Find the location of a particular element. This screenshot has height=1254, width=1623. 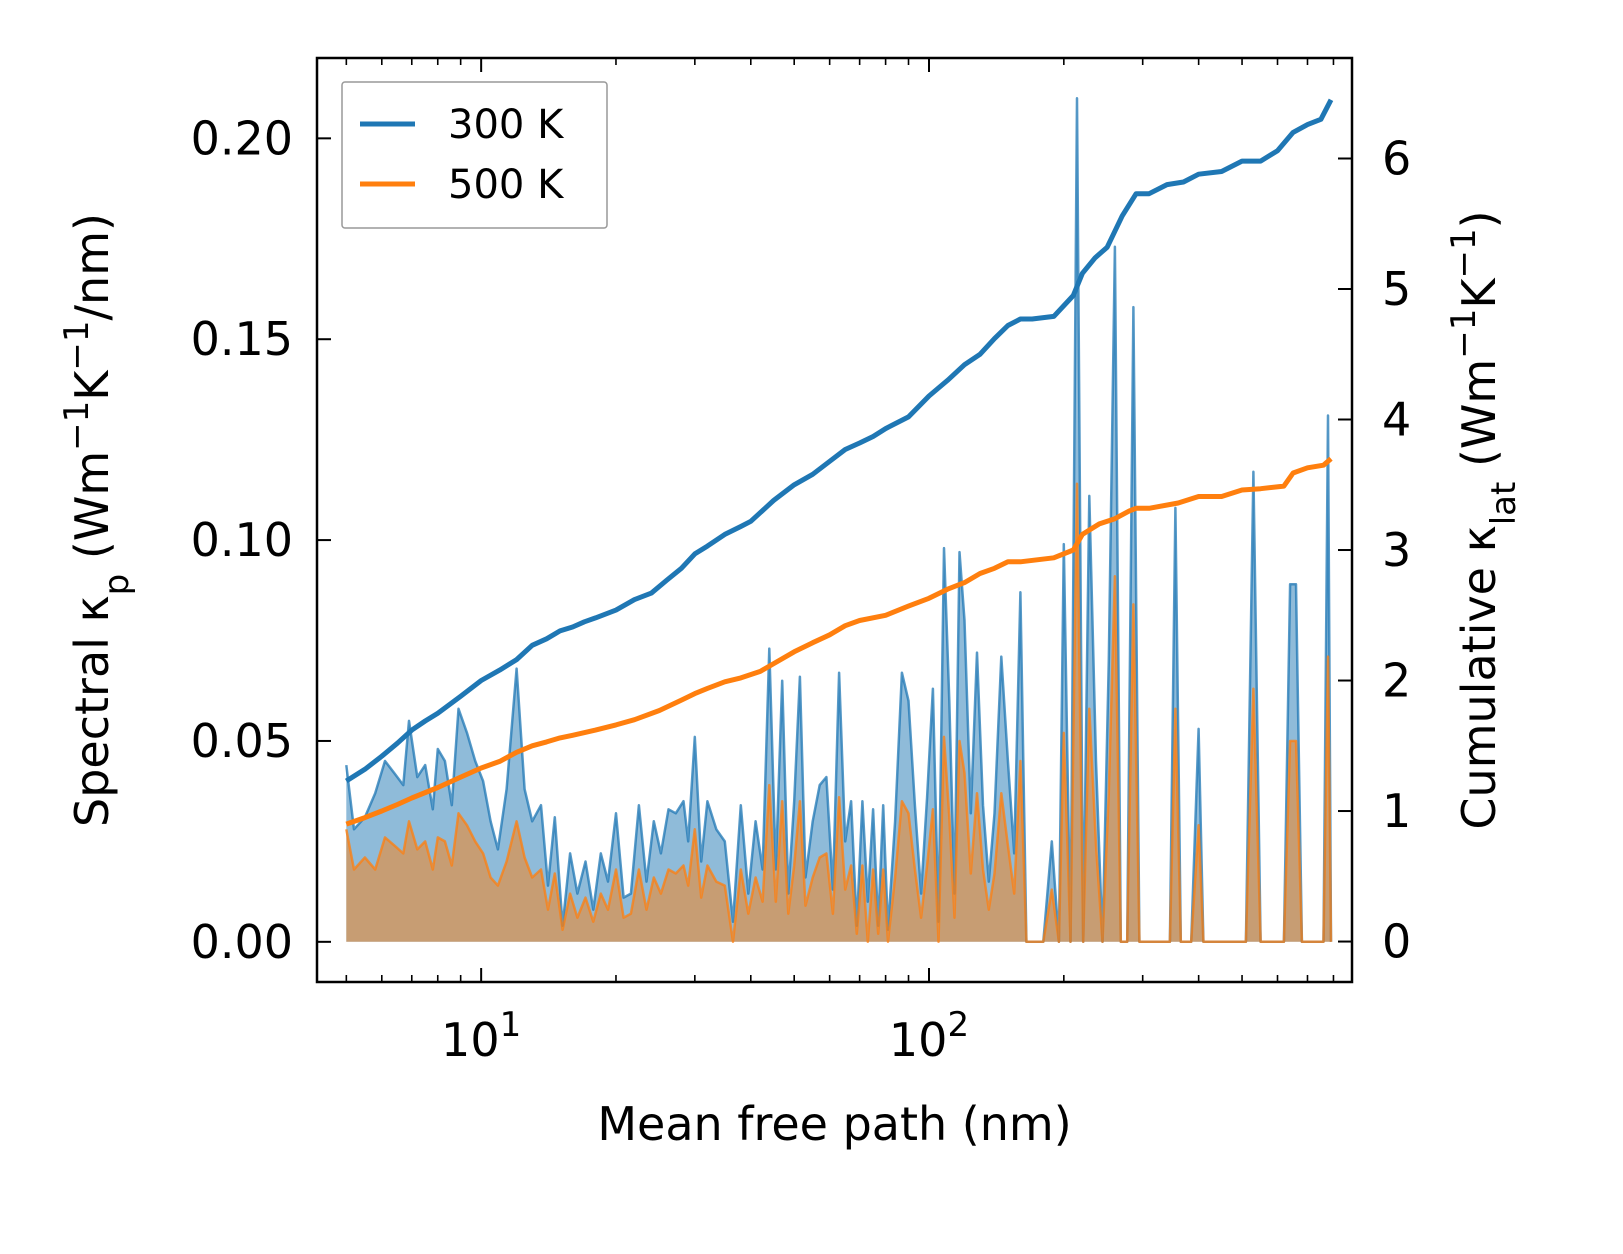

y-right-tick-label: 4 is located at coordinates (1396, 420).